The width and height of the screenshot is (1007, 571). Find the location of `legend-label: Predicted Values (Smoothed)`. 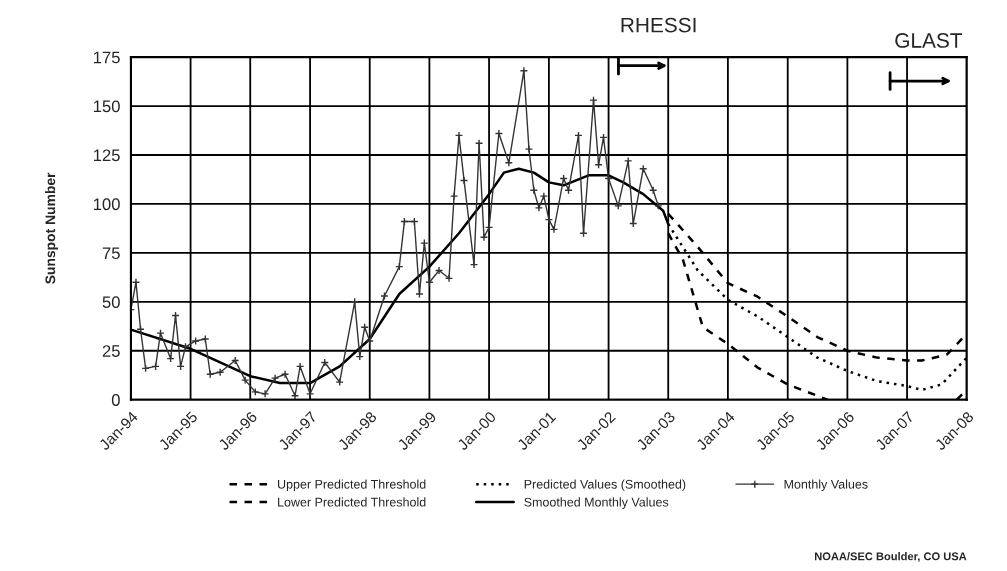

legend-label: Predicted Values (Smoothed) is located at coordinates (605, 485).